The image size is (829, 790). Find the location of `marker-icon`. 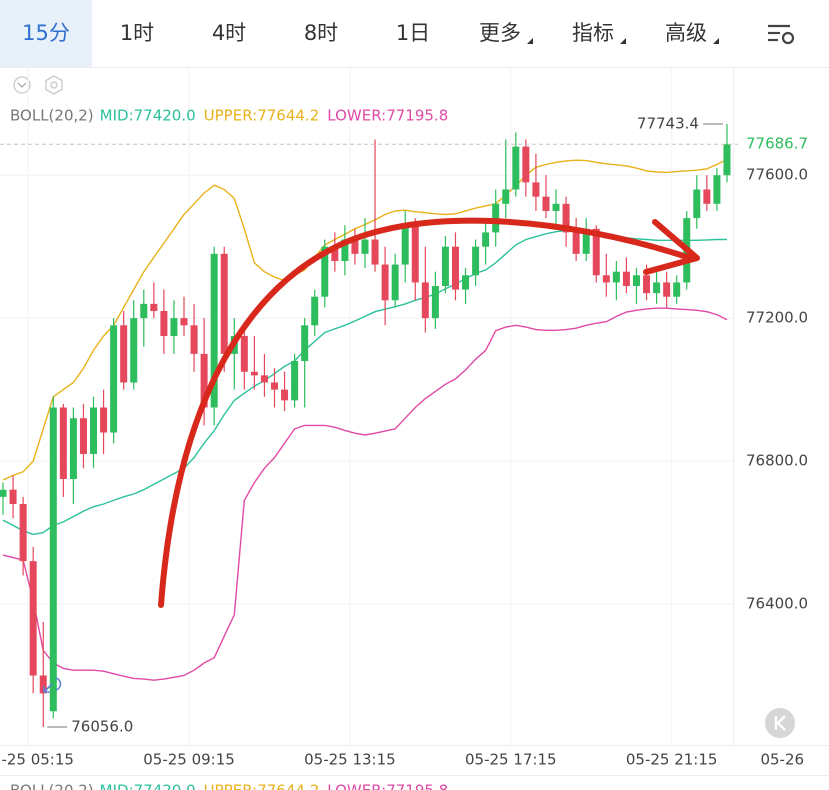

marker-icon is located at coordinates (52, 685).